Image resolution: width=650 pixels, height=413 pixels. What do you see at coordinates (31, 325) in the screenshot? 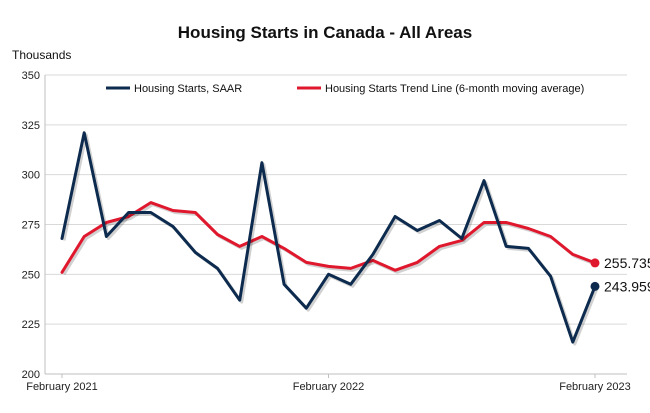
I see `y-tick-label: 225` at bounding box center [31, 325].